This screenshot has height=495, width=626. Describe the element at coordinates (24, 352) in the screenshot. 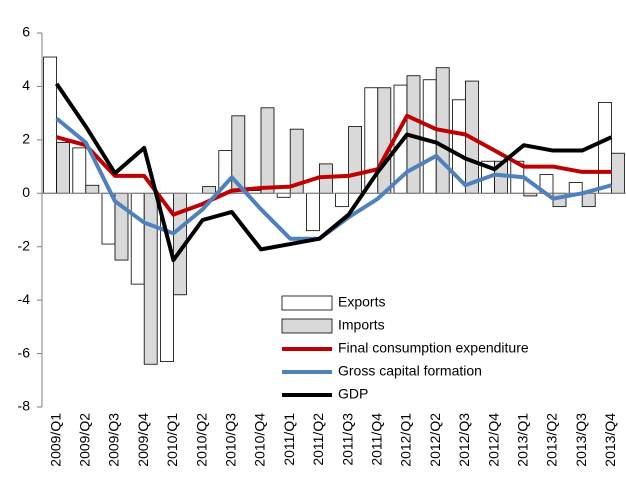

I see `y-tick-label: -6` at that location.